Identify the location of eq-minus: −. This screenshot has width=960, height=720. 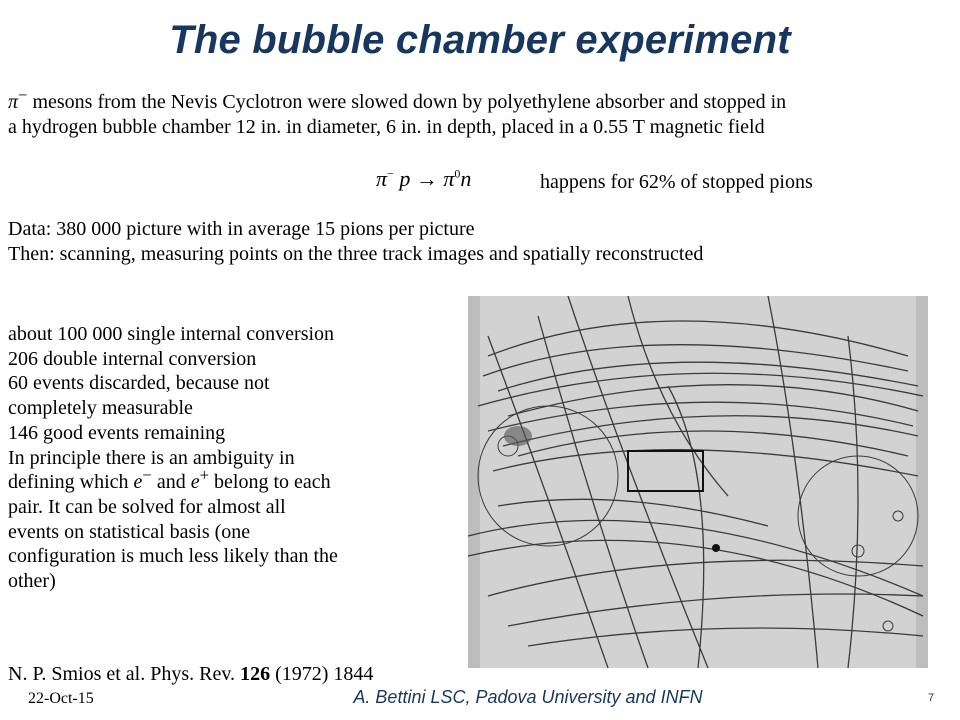
(390, 173).